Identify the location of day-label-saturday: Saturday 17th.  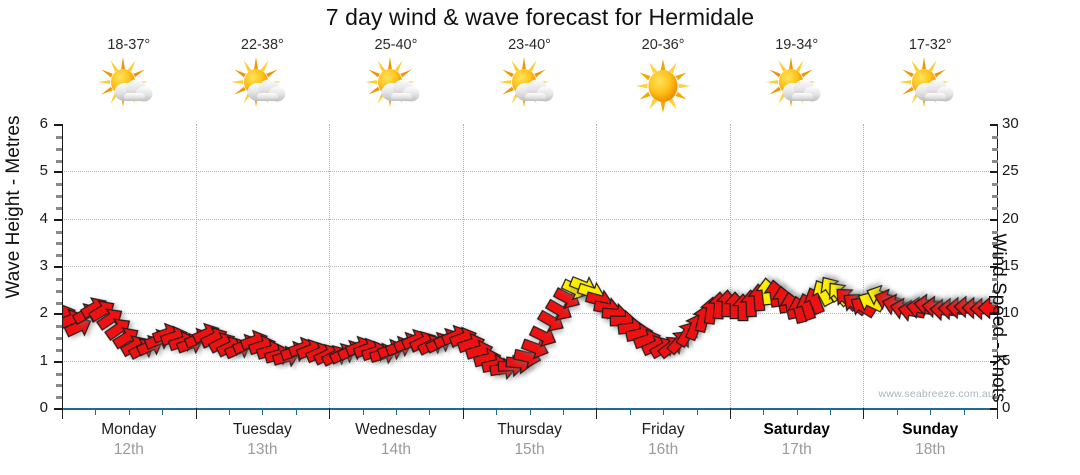
(797, 440).